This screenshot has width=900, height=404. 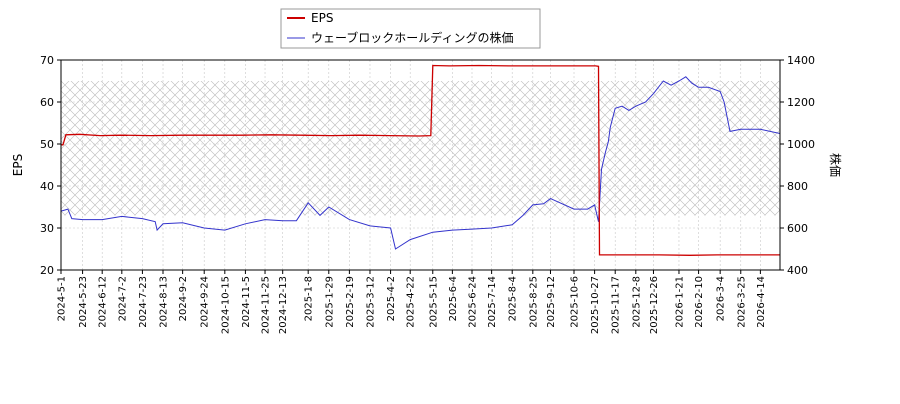 I want to click on legend-label-eps: EPS, so click(x=322, y=18).